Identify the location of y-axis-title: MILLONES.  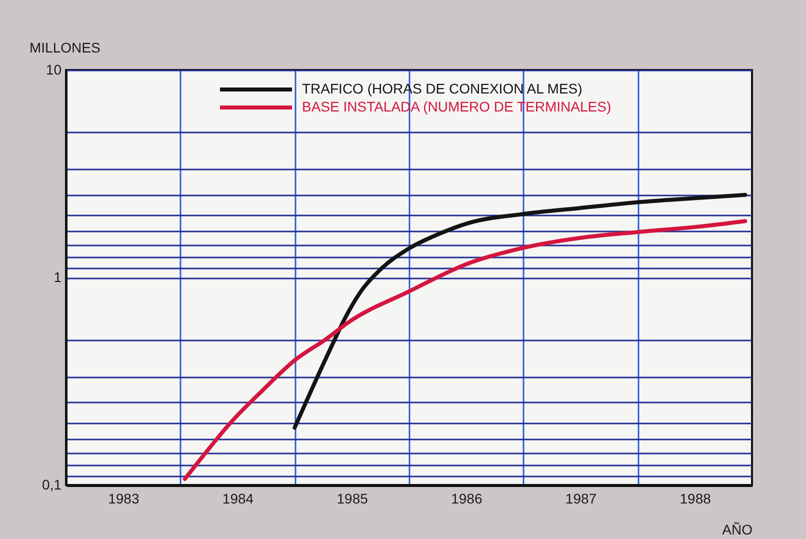
(65, 48).